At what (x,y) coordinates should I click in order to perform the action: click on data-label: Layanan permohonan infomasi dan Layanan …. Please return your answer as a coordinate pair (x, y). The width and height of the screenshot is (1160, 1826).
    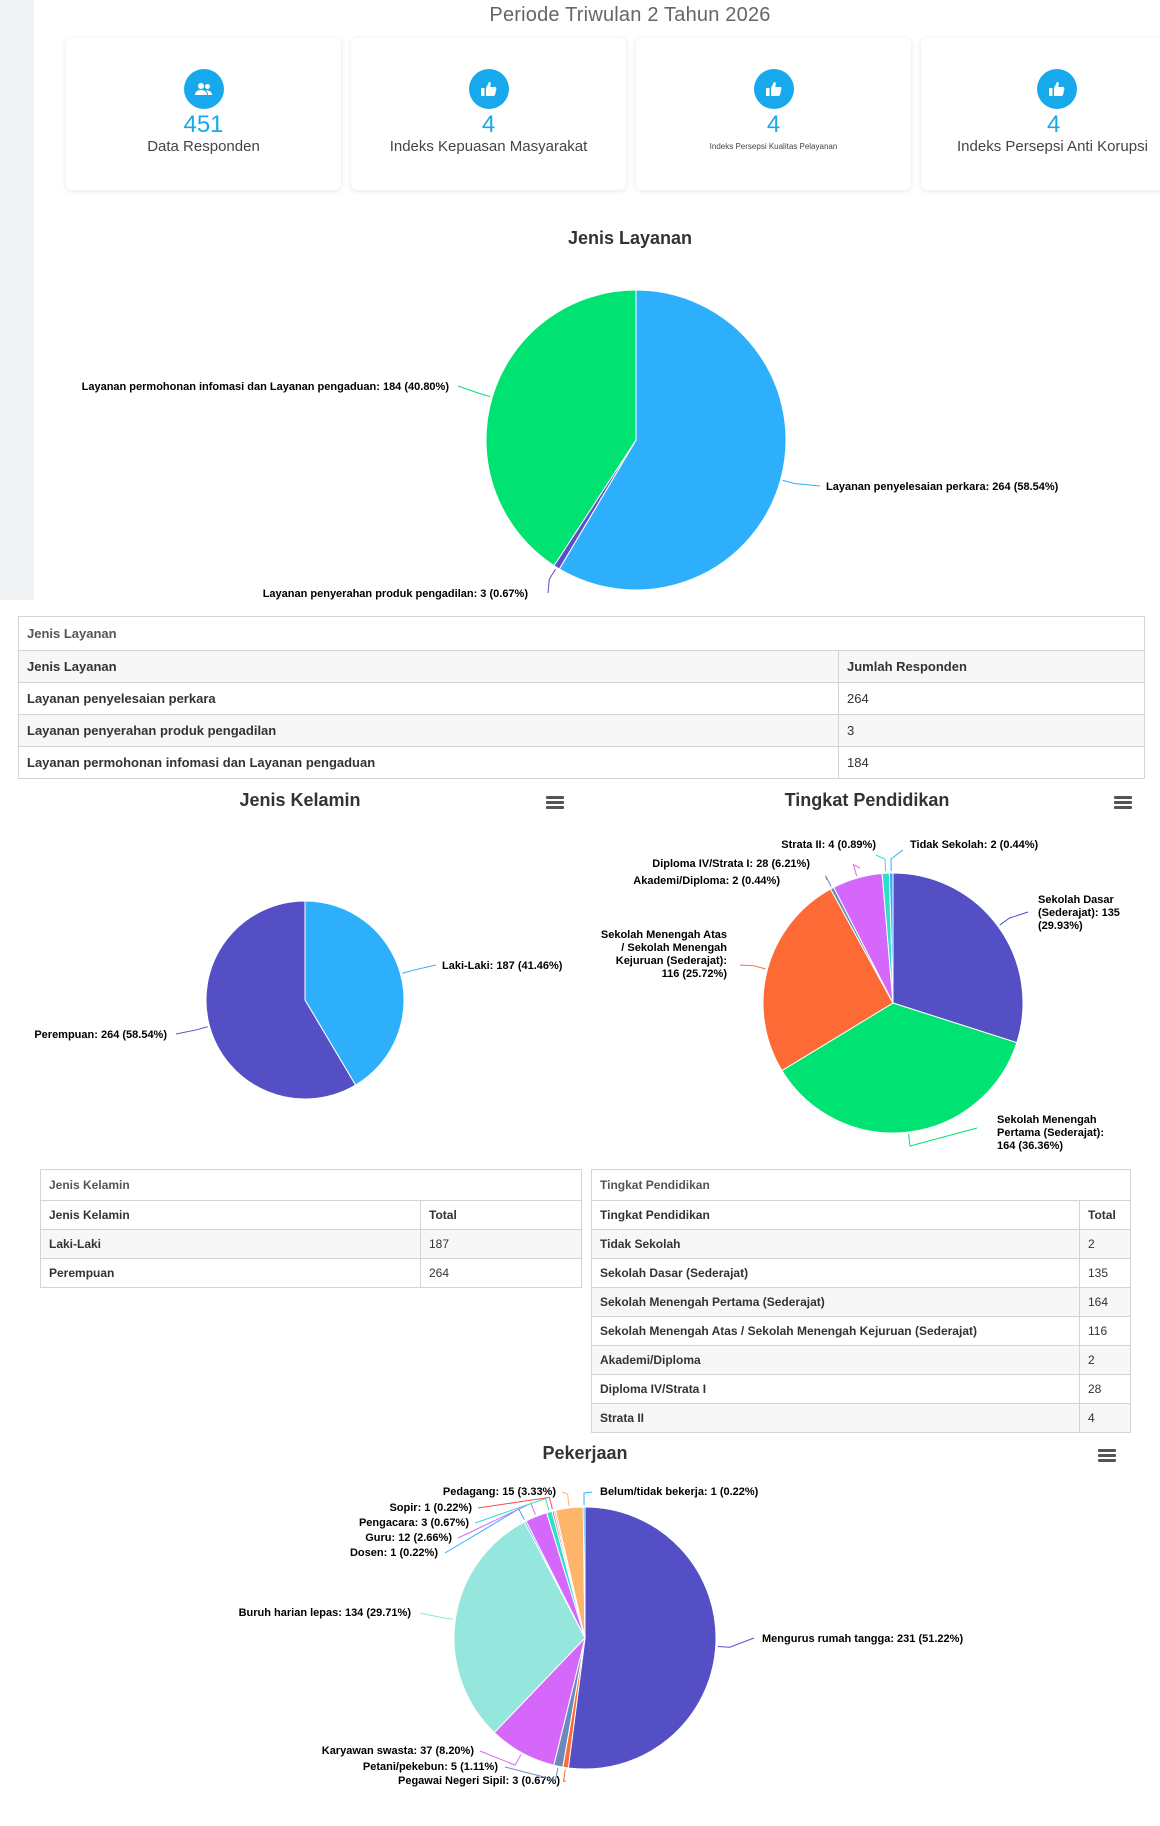
    Looking at the image, I should click on (266, 387).